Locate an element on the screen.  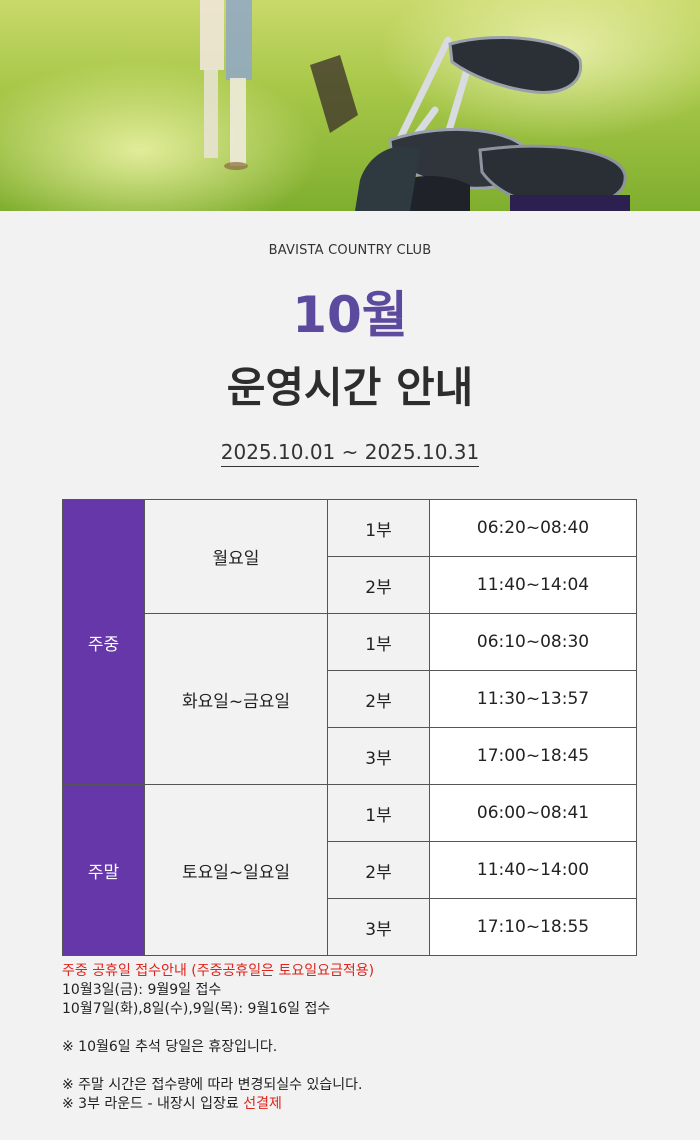
table-row: 화요일~금요일 1부 06:10~08:30 is located at coordinates (350, 699).